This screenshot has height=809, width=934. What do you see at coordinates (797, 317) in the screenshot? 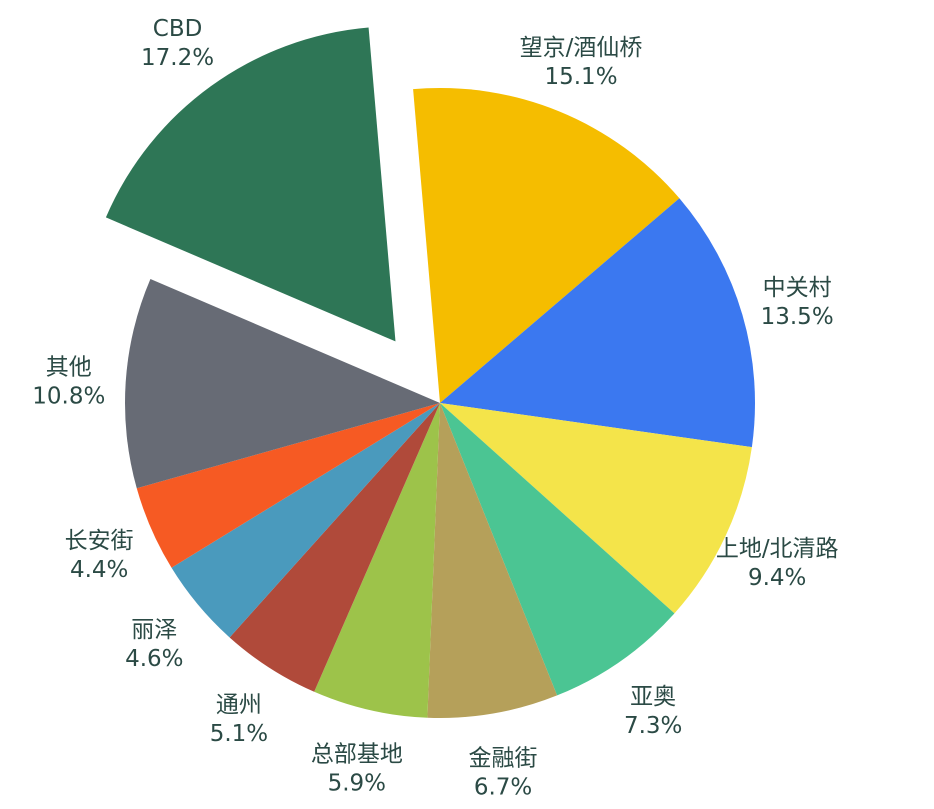
I see `slice-value-label: 13.5%` at bounding box center [797, 317].